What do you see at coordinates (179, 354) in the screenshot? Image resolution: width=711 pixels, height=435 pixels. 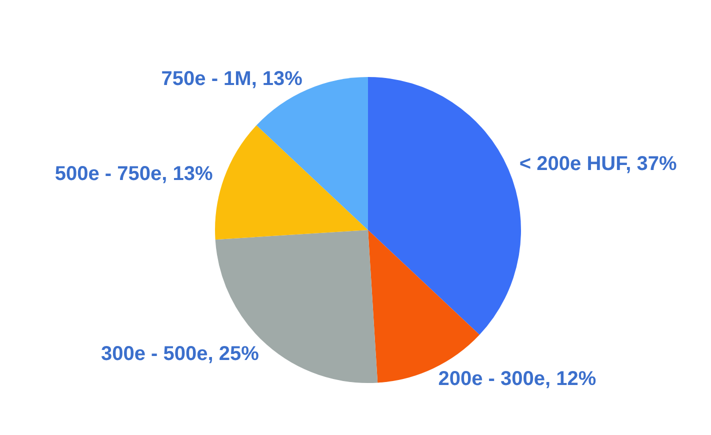 I see `slice-label: 300e - 500e, 25%` at bounding box center [179, 354].